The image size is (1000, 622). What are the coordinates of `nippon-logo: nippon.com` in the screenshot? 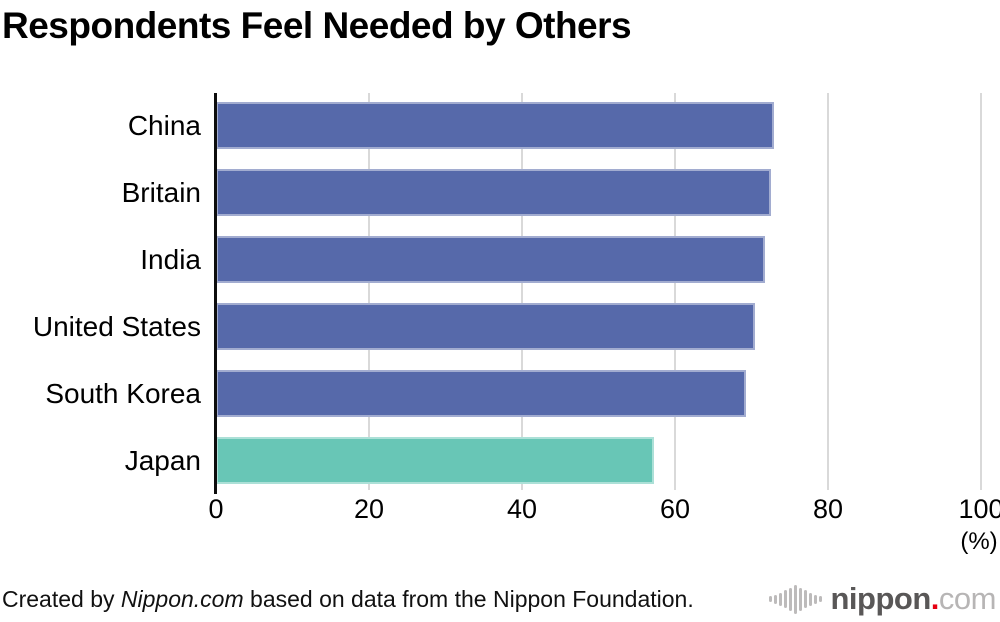 It's located at (882, 599).